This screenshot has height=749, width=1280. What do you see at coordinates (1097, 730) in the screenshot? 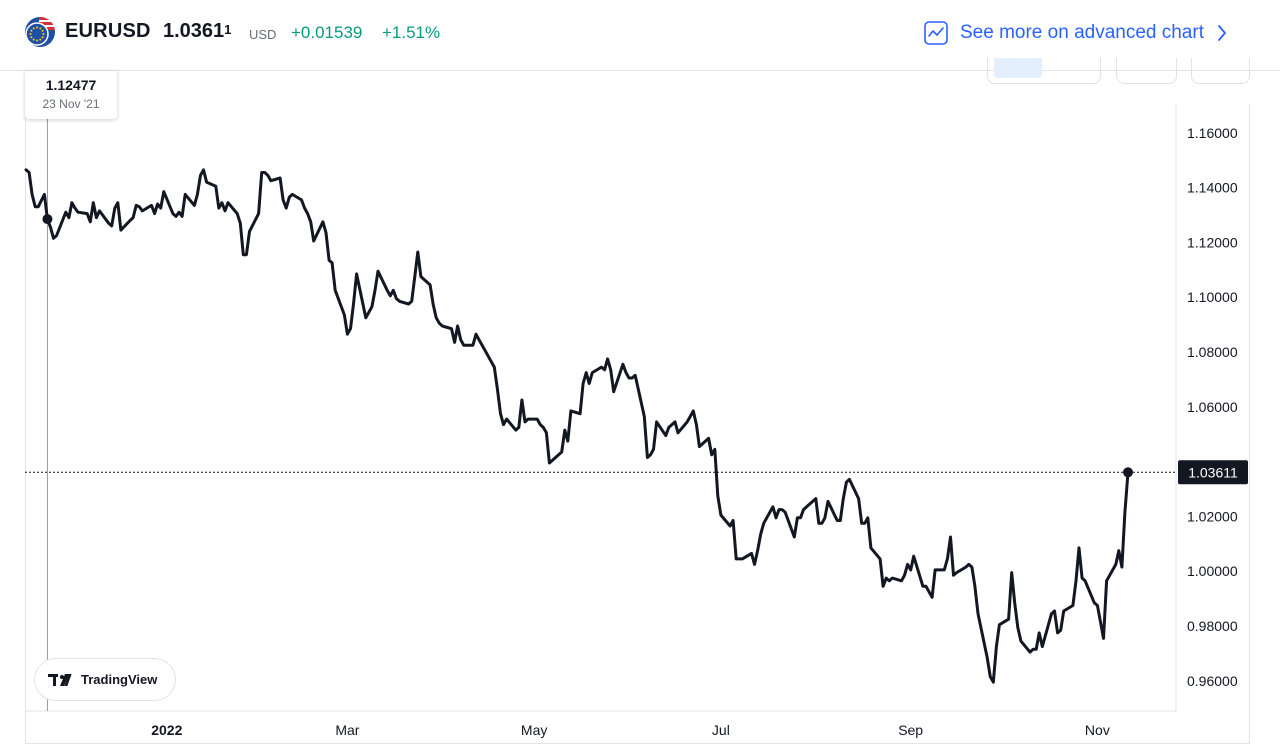
I see `time-tick-label: Nov` at bounding box center [1097, 730].